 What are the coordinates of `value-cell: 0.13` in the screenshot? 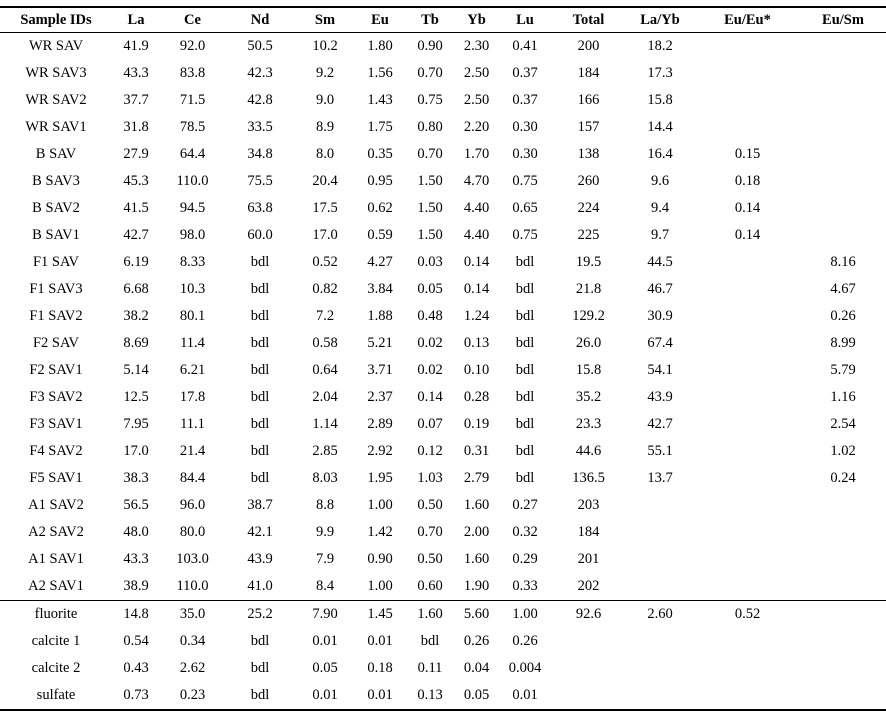 It's located at (476, 343).